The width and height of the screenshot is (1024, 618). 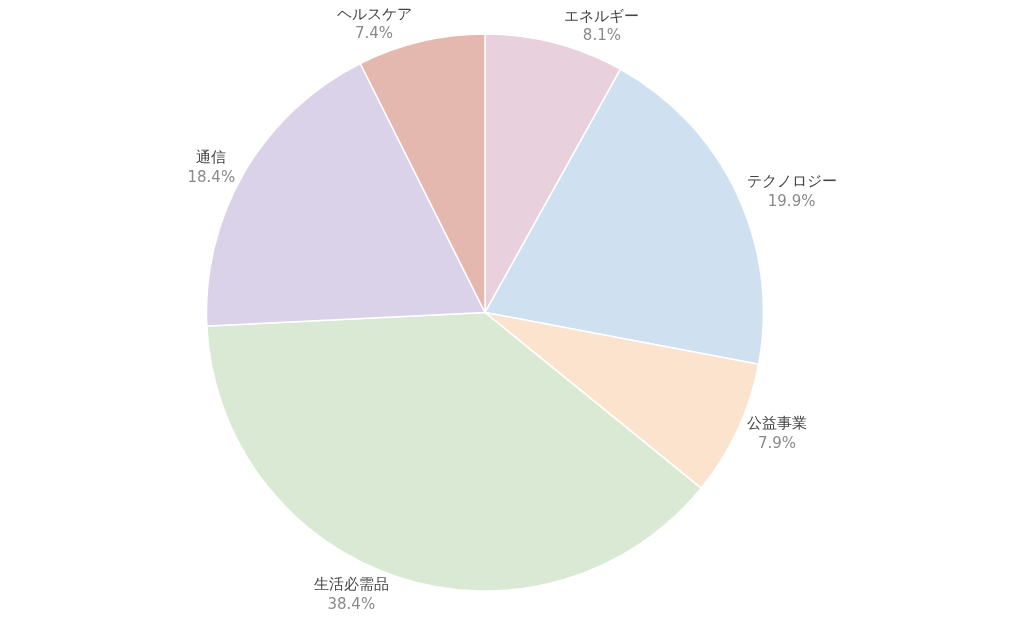 What do you see at coordinates (601, 35) in the screenshot?
I see `data-label: 8.1%` at bounding box center [601, 35].